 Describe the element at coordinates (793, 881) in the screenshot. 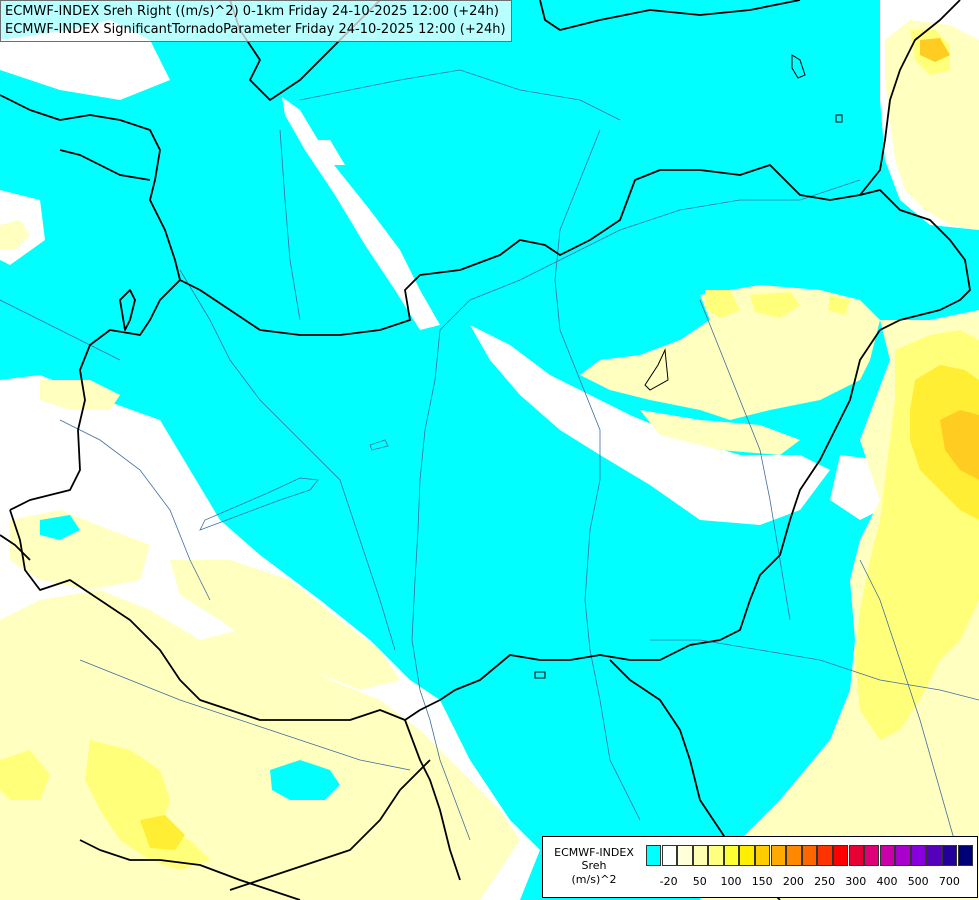

I see `legend-label: 200` at that location.